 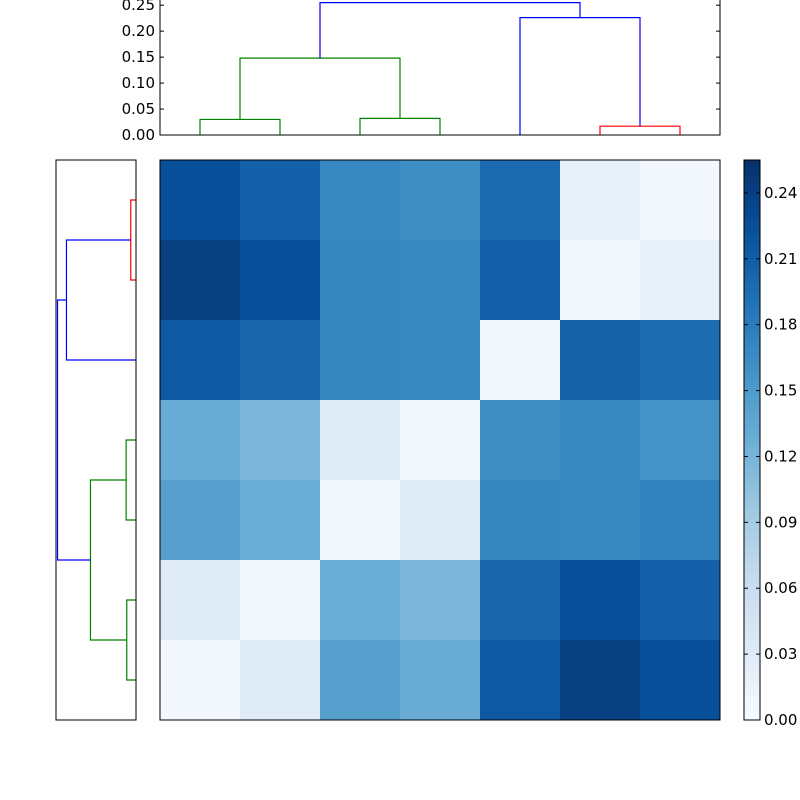 What do you see at coordinates (780, 720) in the screenshot?
I see `colorbar-tick-label: 0.00` at bounding box center [780, 720].